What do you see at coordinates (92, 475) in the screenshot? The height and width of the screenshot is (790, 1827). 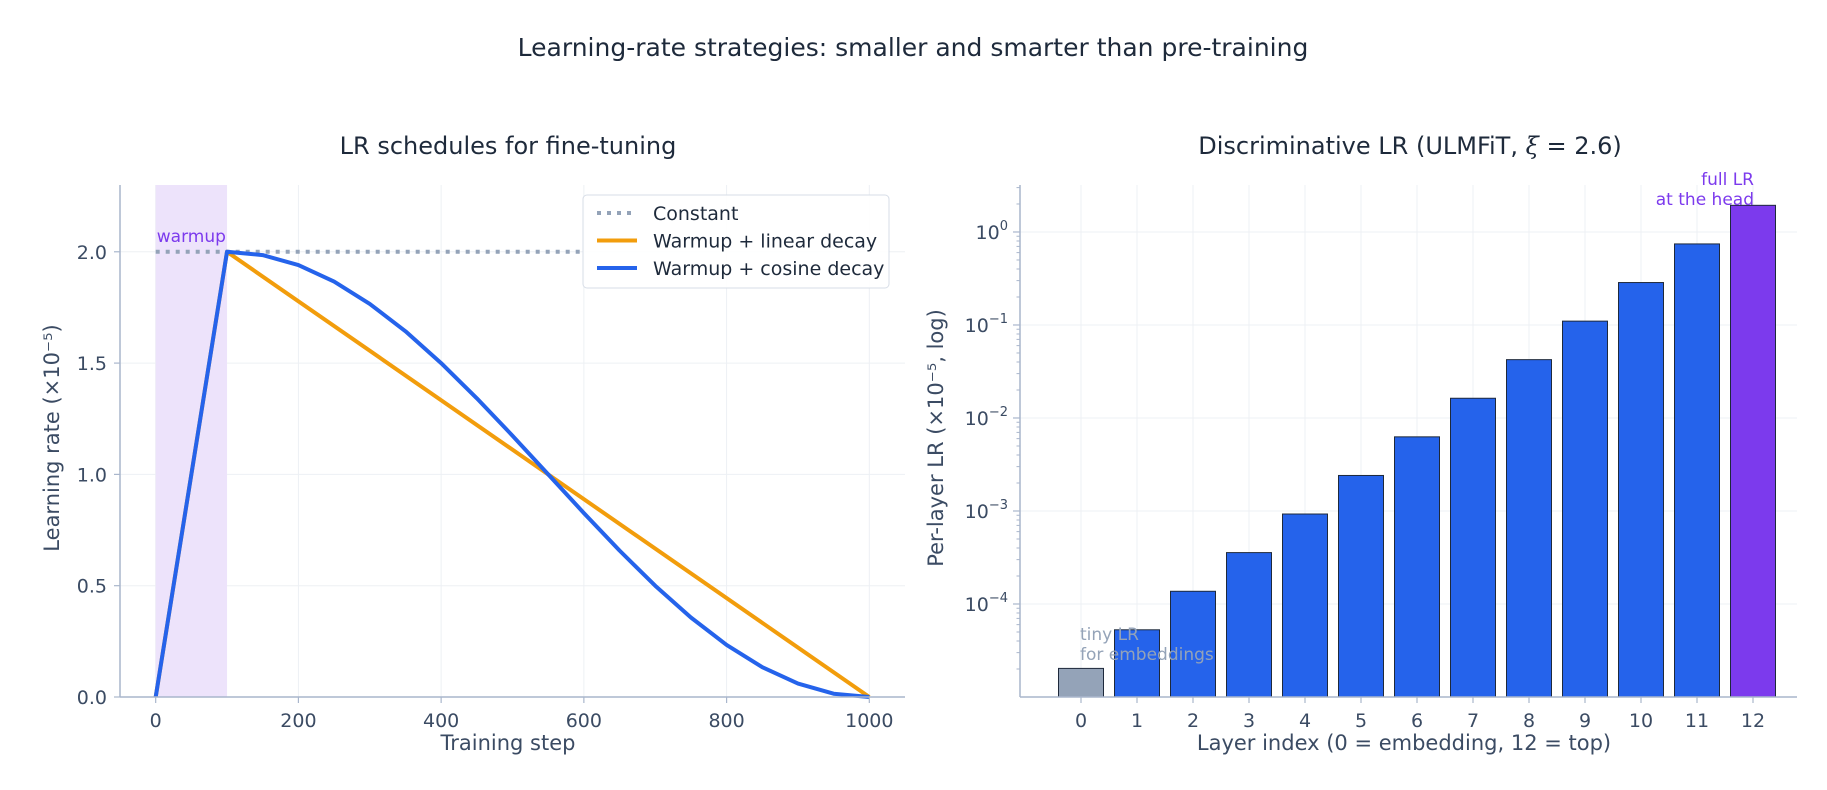 I see `left-y-tick-label: 1.0` at bounding box center [92, 475].